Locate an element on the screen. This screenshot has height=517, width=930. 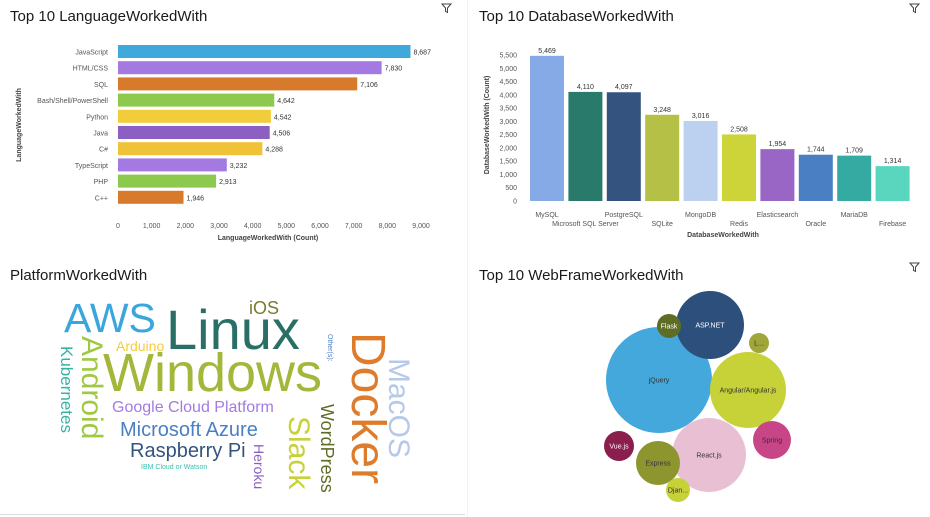
word-slack: Slack is located at coordinates (298, 453).